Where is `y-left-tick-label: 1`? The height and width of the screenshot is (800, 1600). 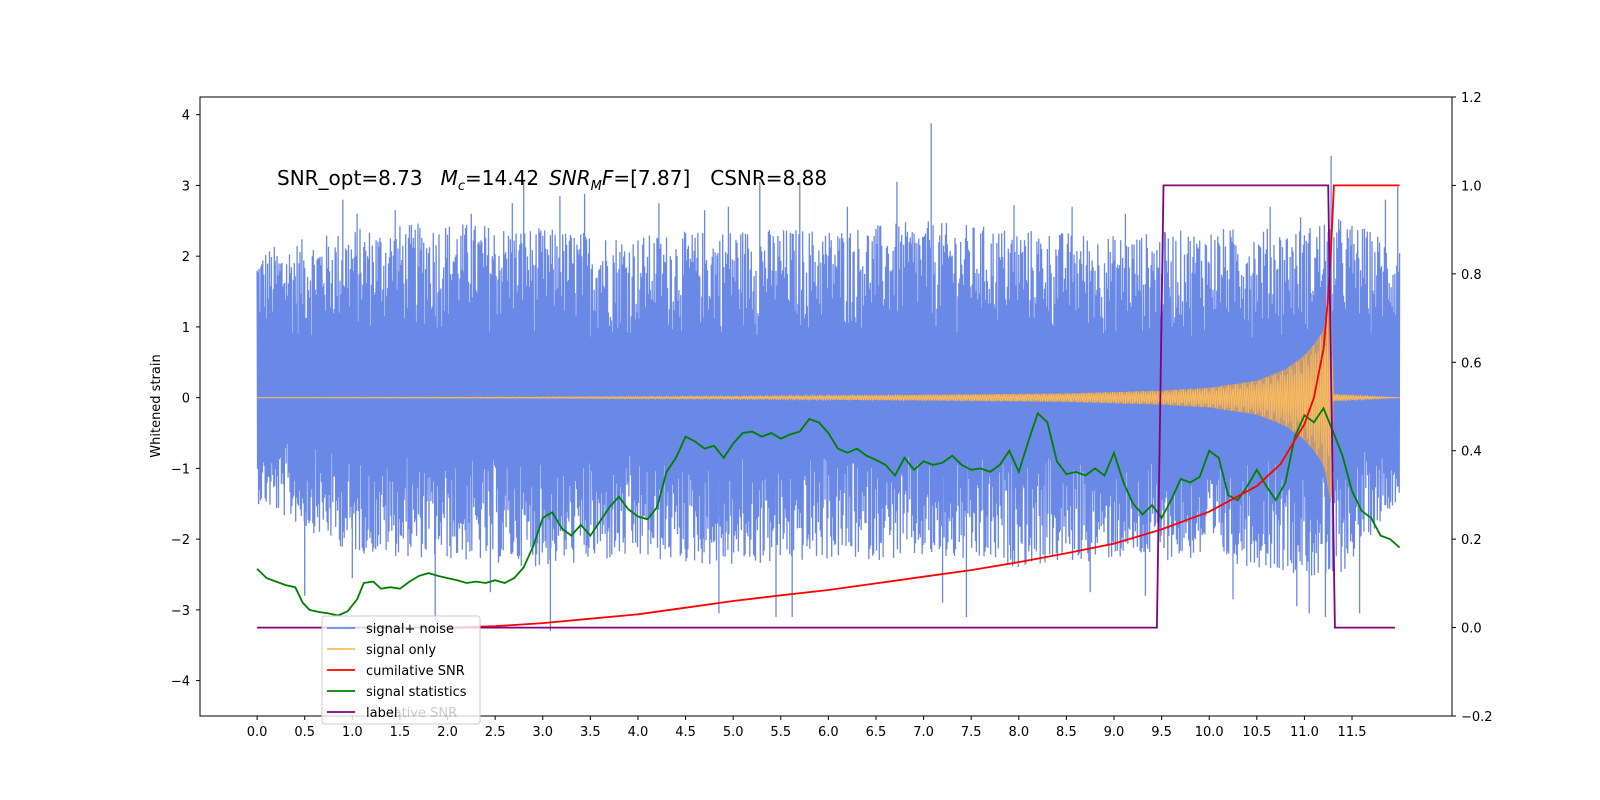 y-left-tick-label: 1 is located at coordinates (186, 328).